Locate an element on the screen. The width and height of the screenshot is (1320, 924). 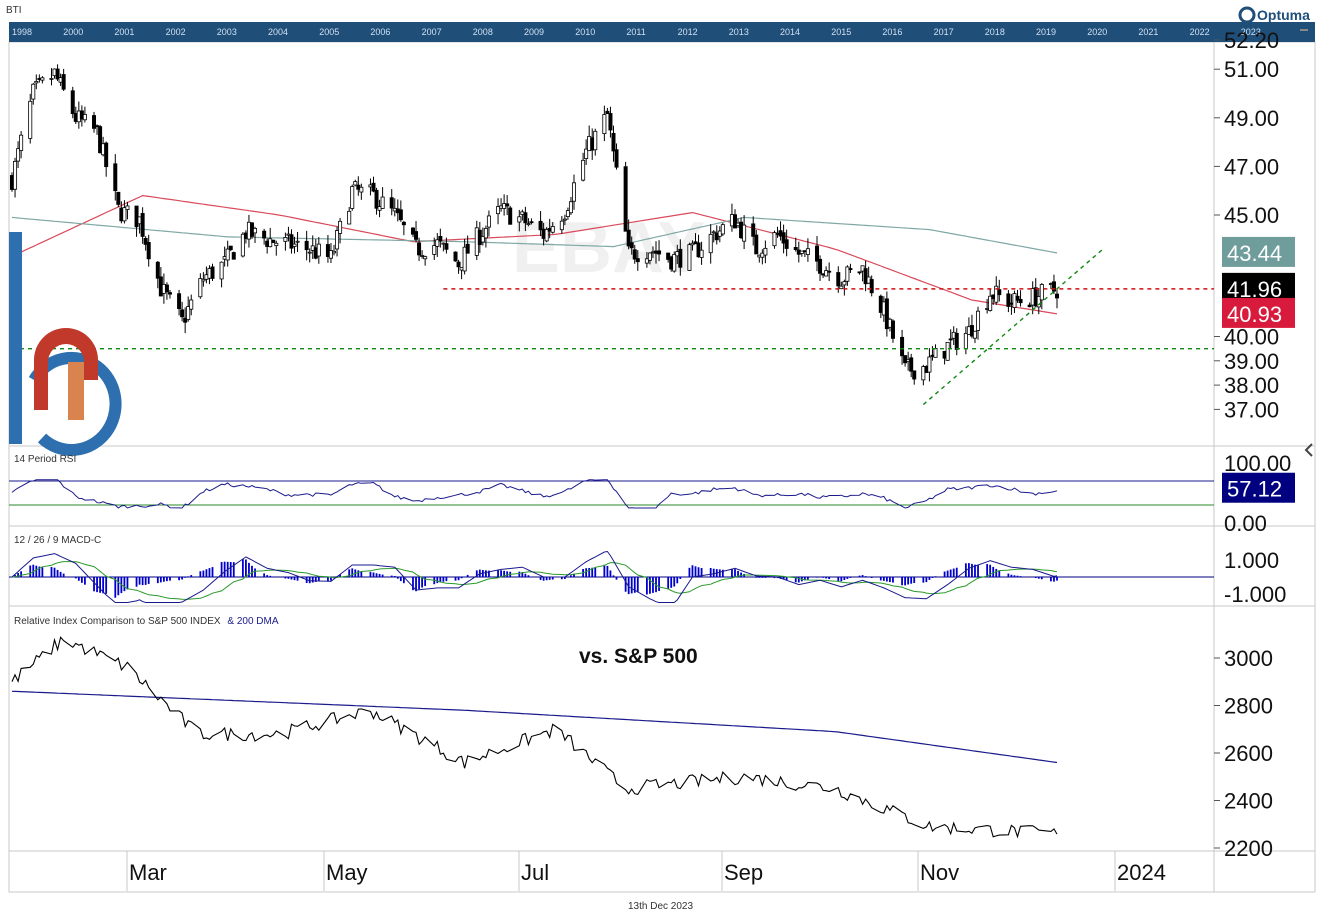
timeline-year: 2017 is located at coordinates (944, 32).